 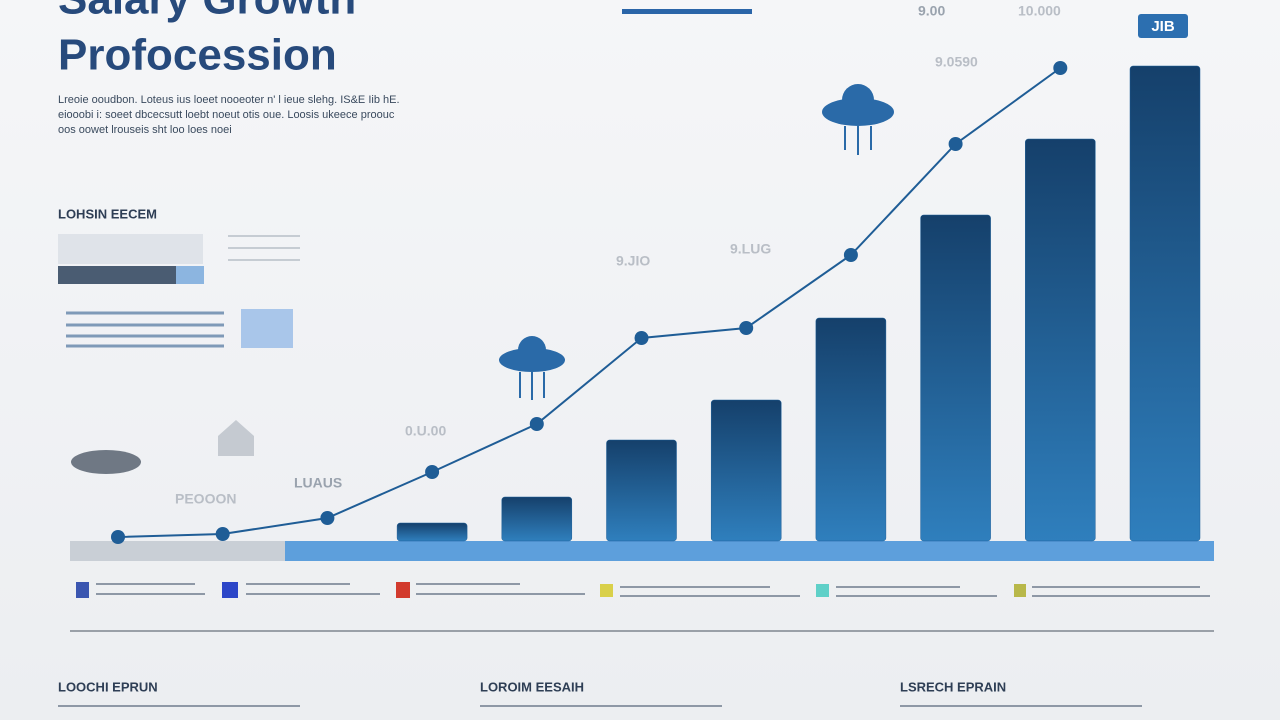 What do you see at coordinates (205, 499) in the screenshot?
I see `floating-label: PEOOON` at bounding box center [205, 499].